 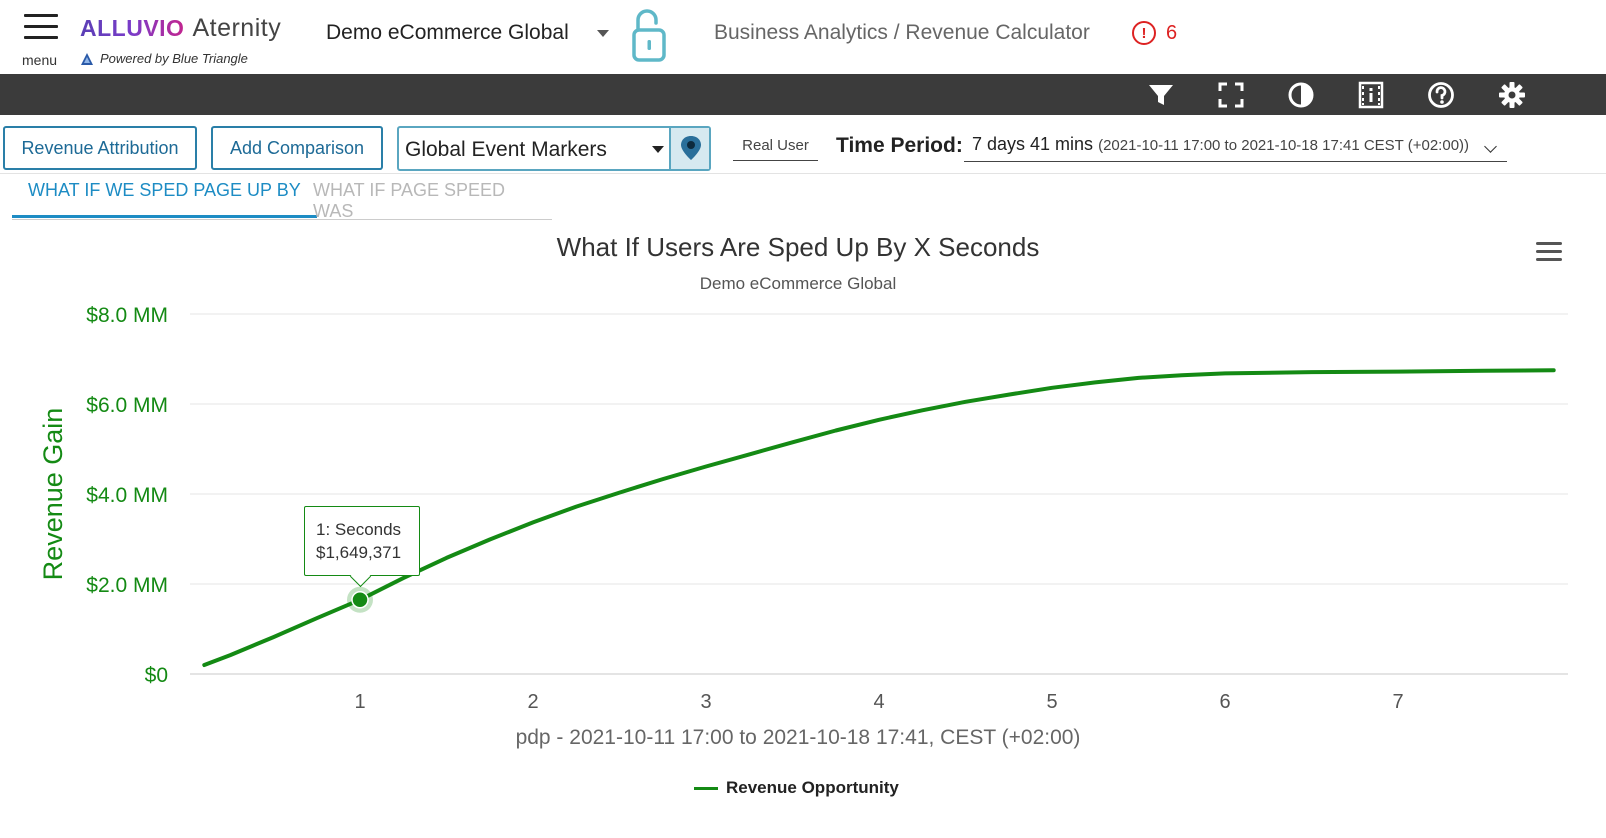 What do you see at coordinates (1224, 702) in the screenshot?
I see `x-tick-label: 6` at bounding box center [1224, 702].